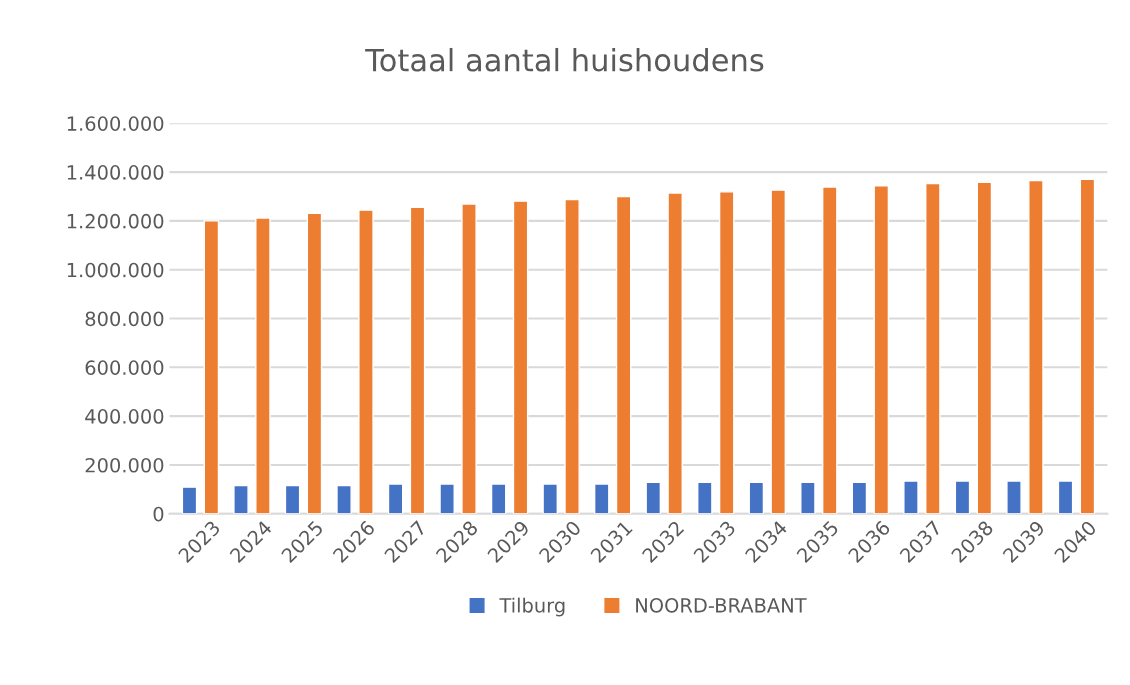  What do you see at coordinates (124, 319) in the screenshot?
I see `y-tick-label: 800.000` at bounding box center [124, 319].